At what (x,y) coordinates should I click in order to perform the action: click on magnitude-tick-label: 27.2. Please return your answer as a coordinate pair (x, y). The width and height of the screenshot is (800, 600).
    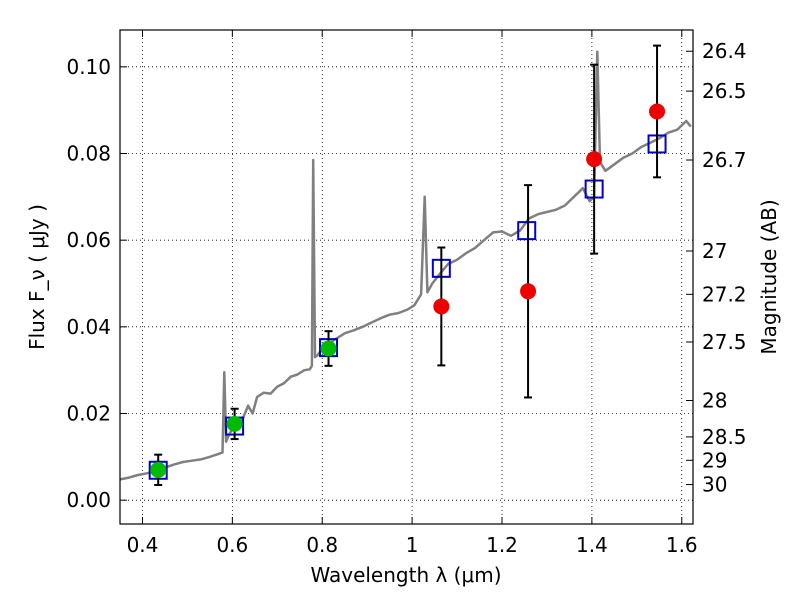
    Looking at the image, I should click on (724, 294).